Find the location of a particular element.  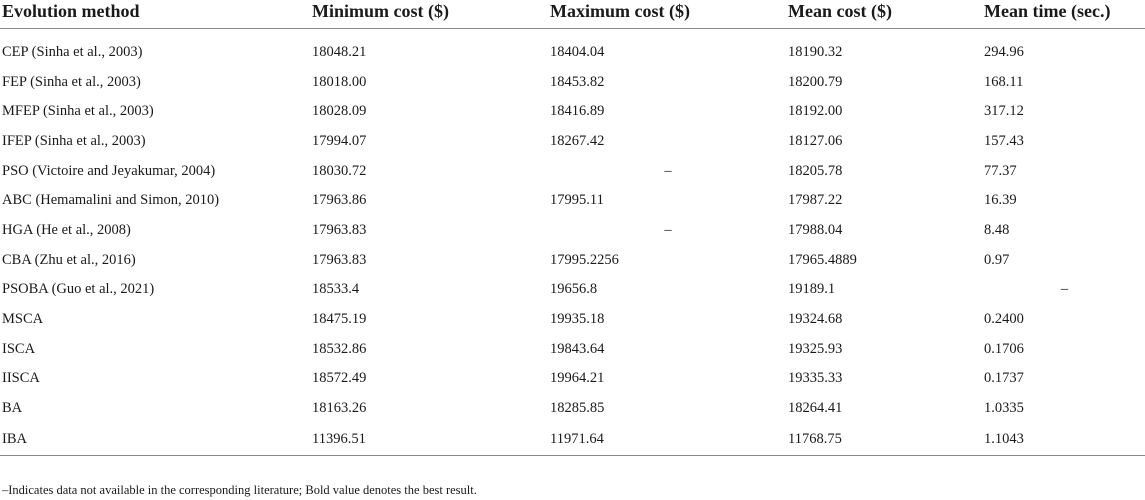

cell-min-cost: 18533.4 is located at coordinates (336, 289).